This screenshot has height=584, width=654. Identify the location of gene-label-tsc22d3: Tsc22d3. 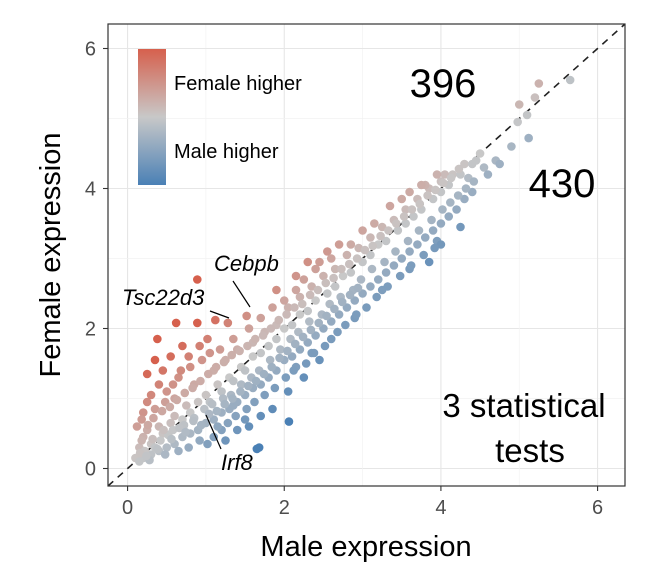
(163, 297).